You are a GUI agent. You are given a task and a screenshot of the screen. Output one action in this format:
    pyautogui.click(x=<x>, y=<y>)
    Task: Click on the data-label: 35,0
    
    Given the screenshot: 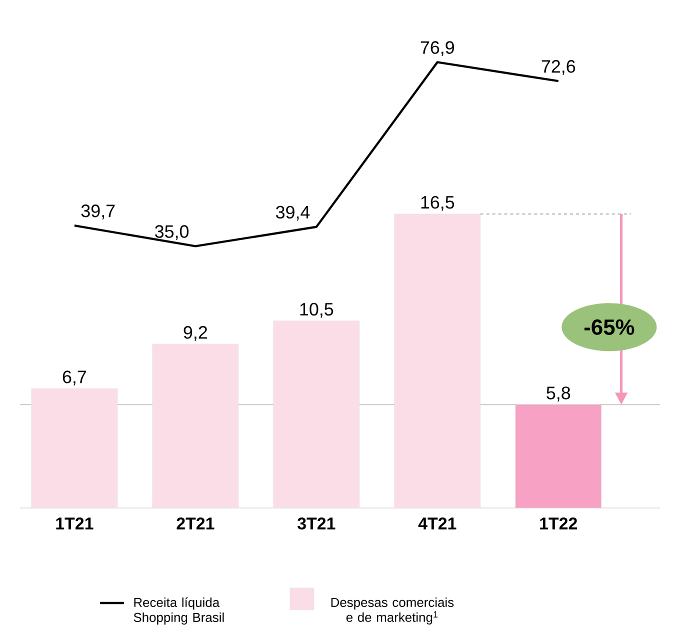 What is the action you would take?
    pyautogui.click(x=172, y=232)
    